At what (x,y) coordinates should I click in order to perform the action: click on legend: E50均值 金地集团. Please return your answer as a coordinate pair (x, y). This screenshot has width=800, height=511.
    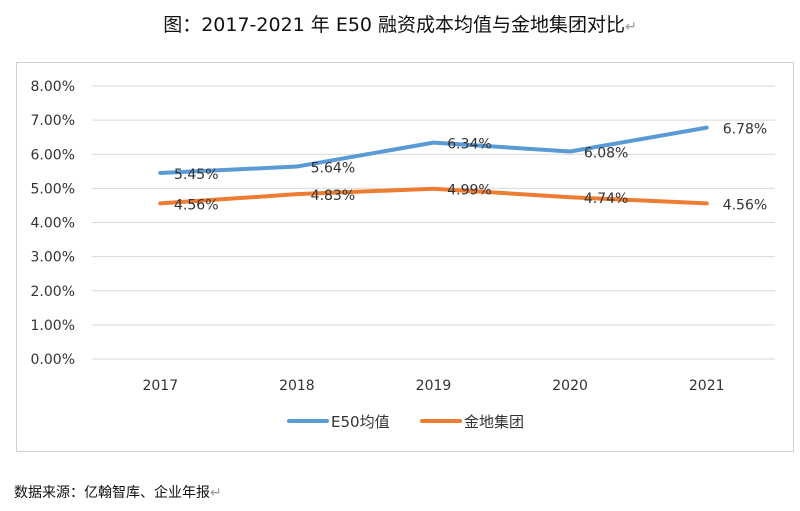
    Looking at the image, I should click on (405, 422).